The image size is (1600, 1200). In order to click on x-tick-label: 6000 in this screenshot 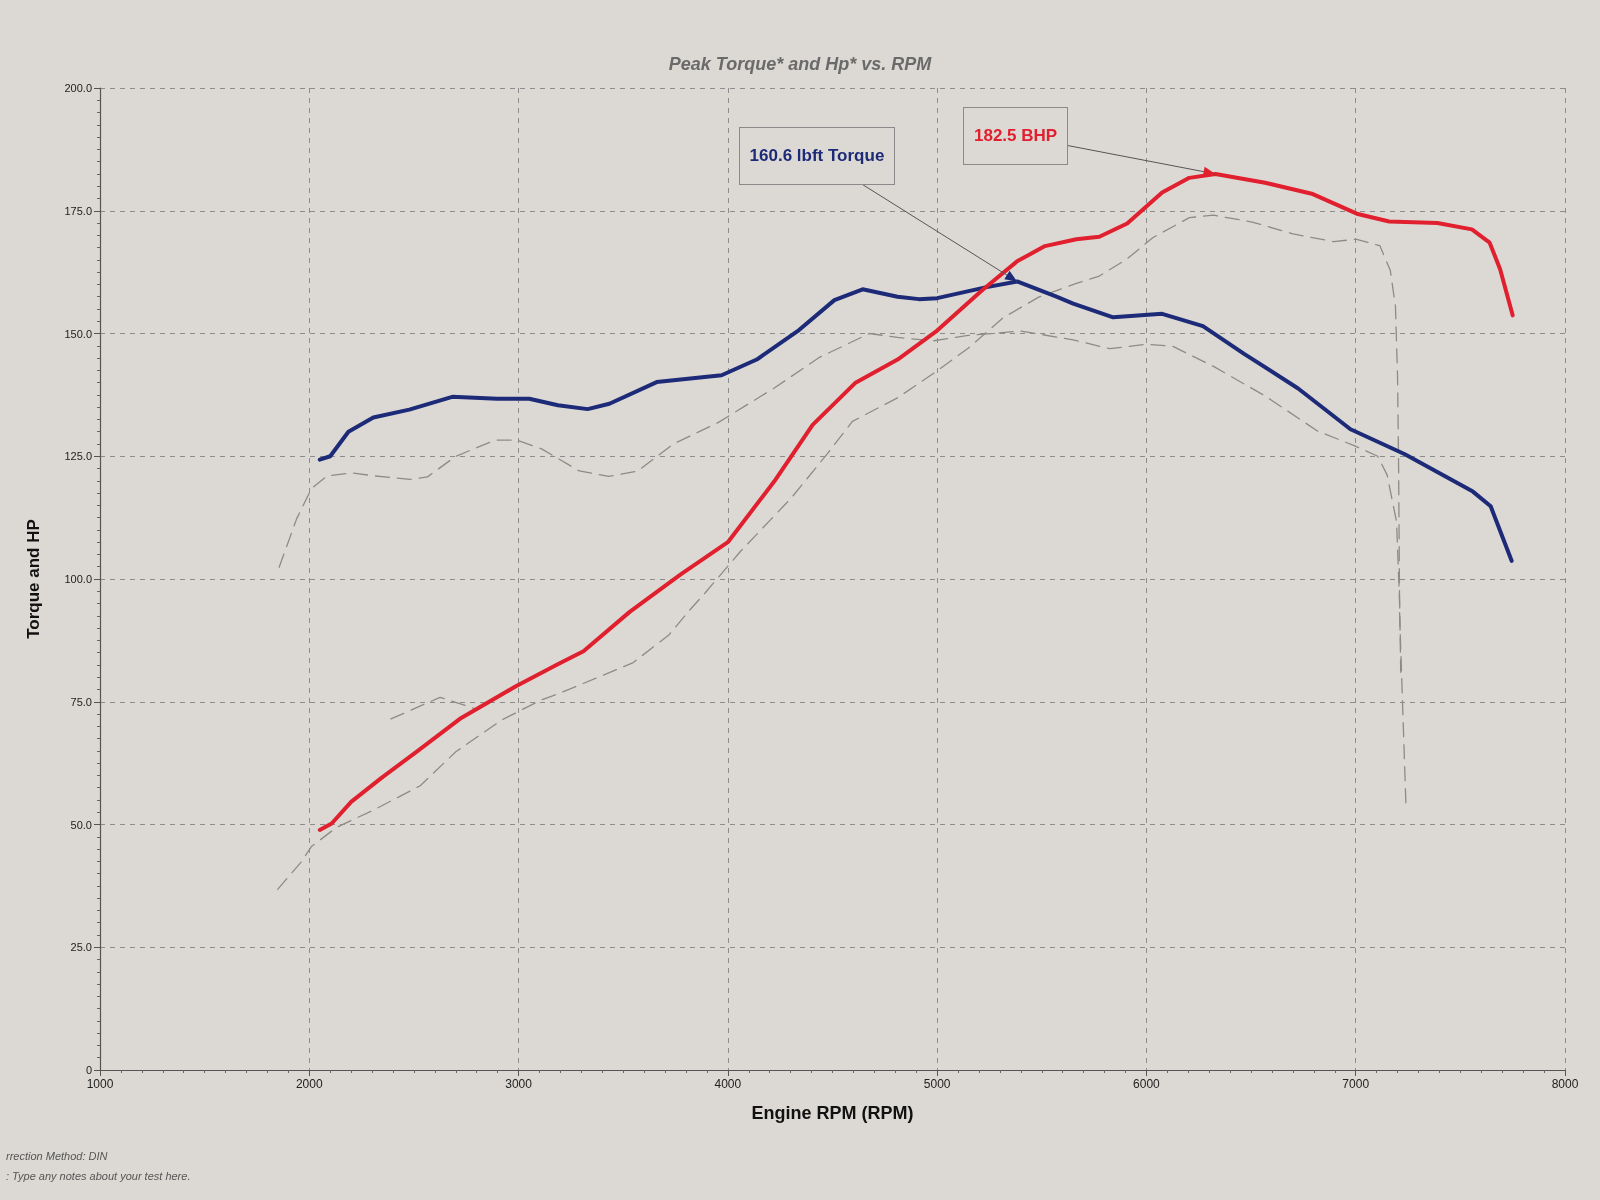, I will do `click(1147, 1084)`.